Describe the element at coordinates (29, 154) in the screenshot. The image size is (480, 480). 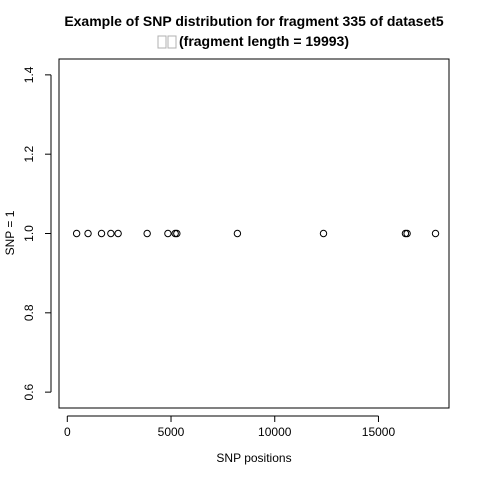
I see `y-tick-label: 1.2` at that location.